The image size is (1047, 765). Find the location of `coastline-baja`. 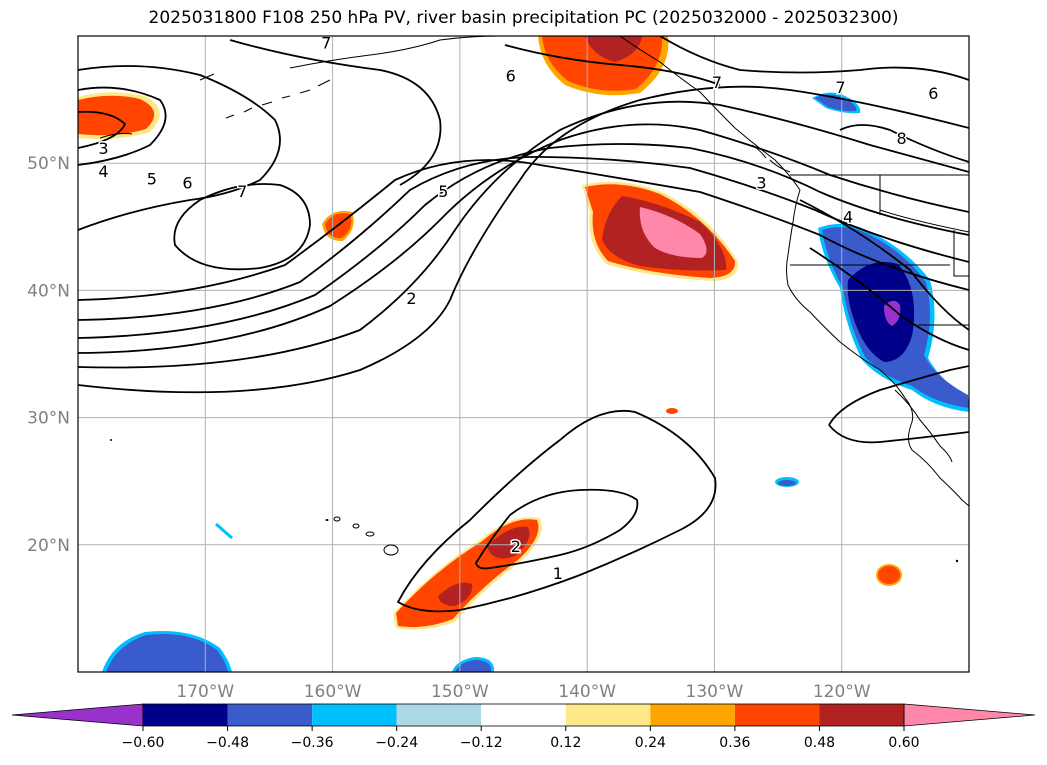

coastline-baja is located at coordinates (923, 426).